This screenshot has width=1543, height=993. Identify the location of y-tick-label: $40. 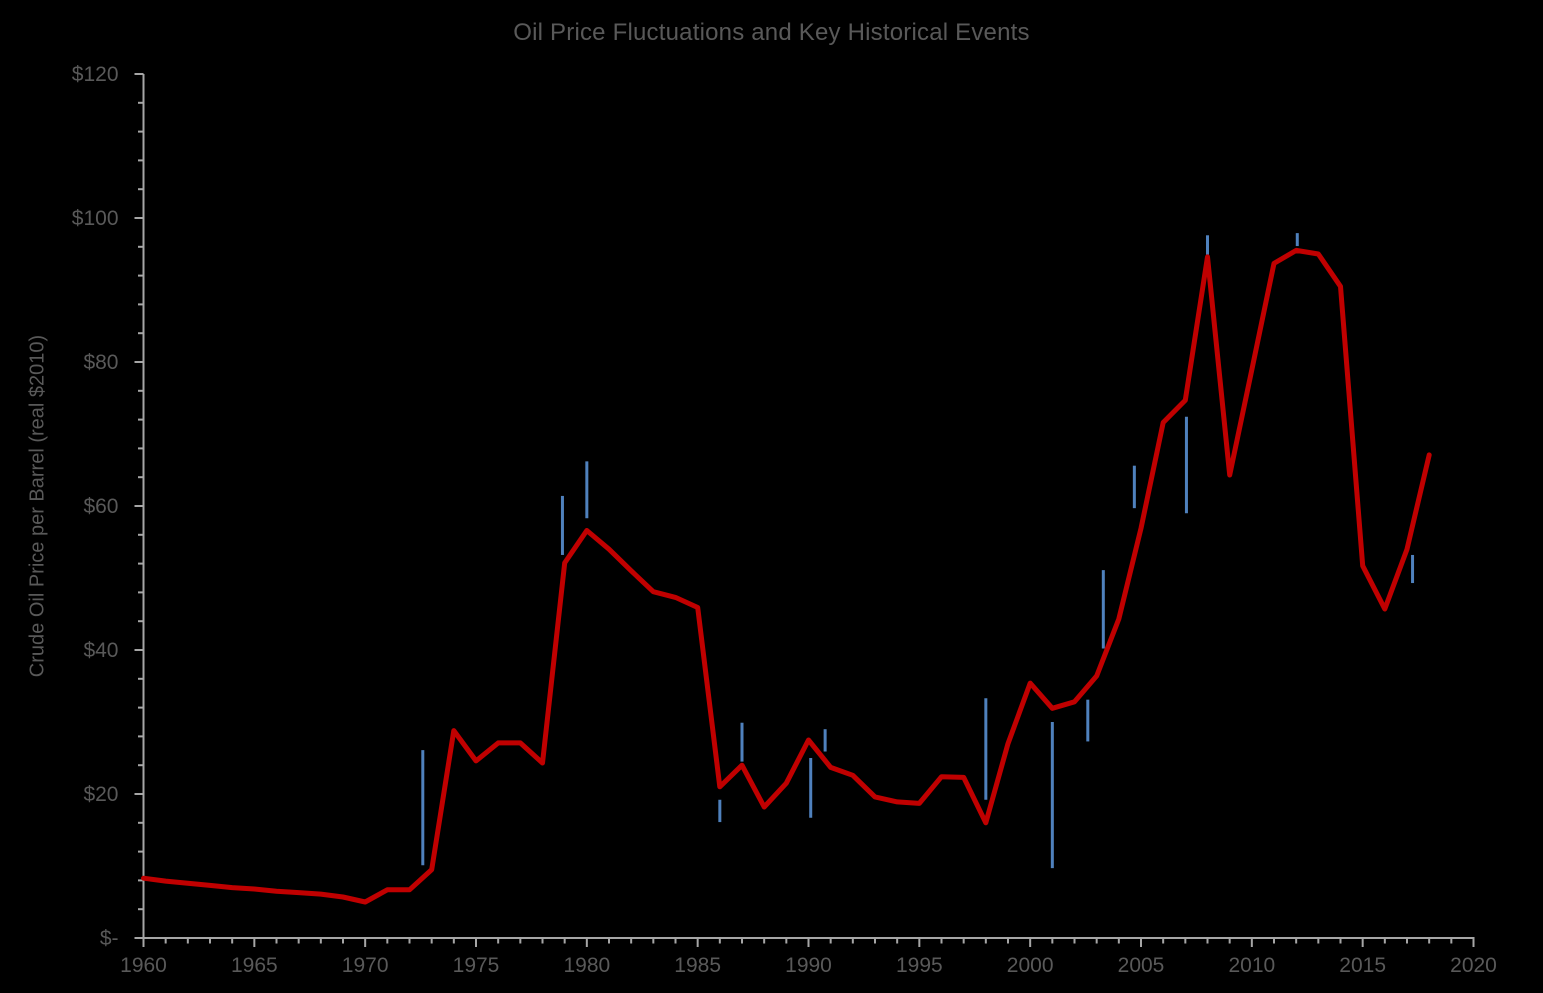
(100, 650).